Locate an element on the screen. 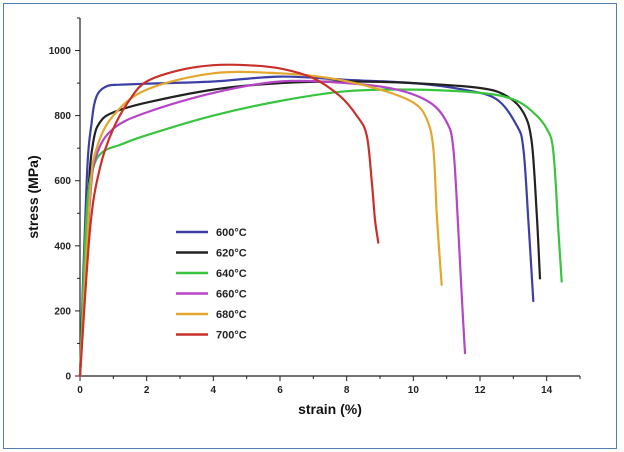 The image size is (624, 452). y-tick-label: 1000 is located at coordinates (60, 51).